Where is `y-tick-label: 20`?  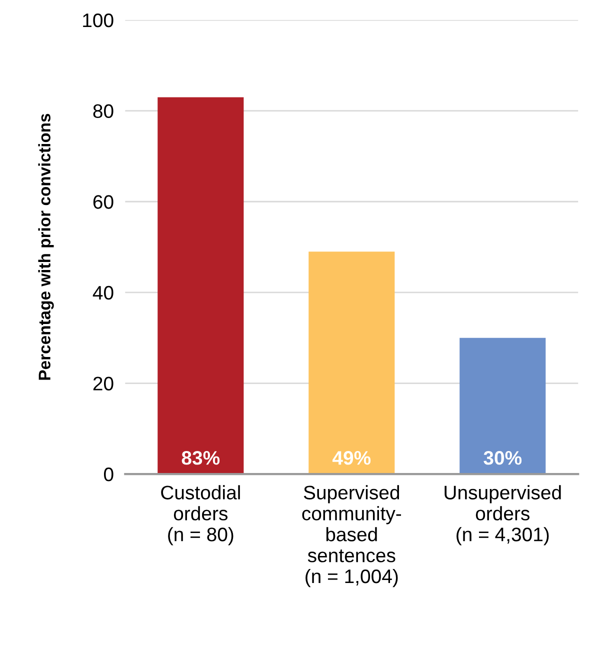 y-tick-label: 20 is located at coordinates (103, 383).